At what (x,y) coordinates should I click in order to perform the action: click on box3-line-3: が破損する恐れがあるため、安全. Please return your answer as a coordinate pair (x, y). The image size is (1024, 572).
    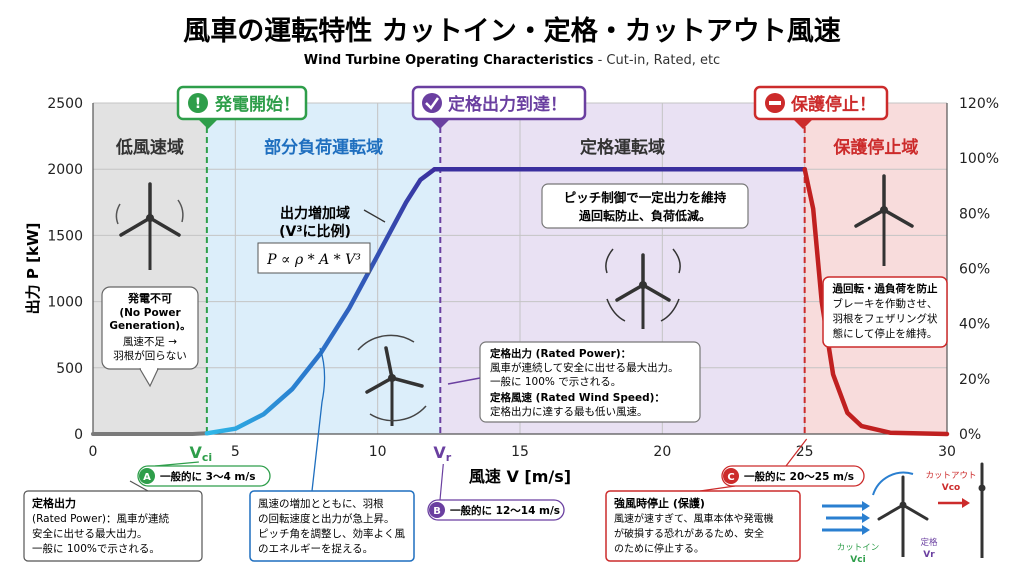
    Looking at the image, I should click on (689, 533).